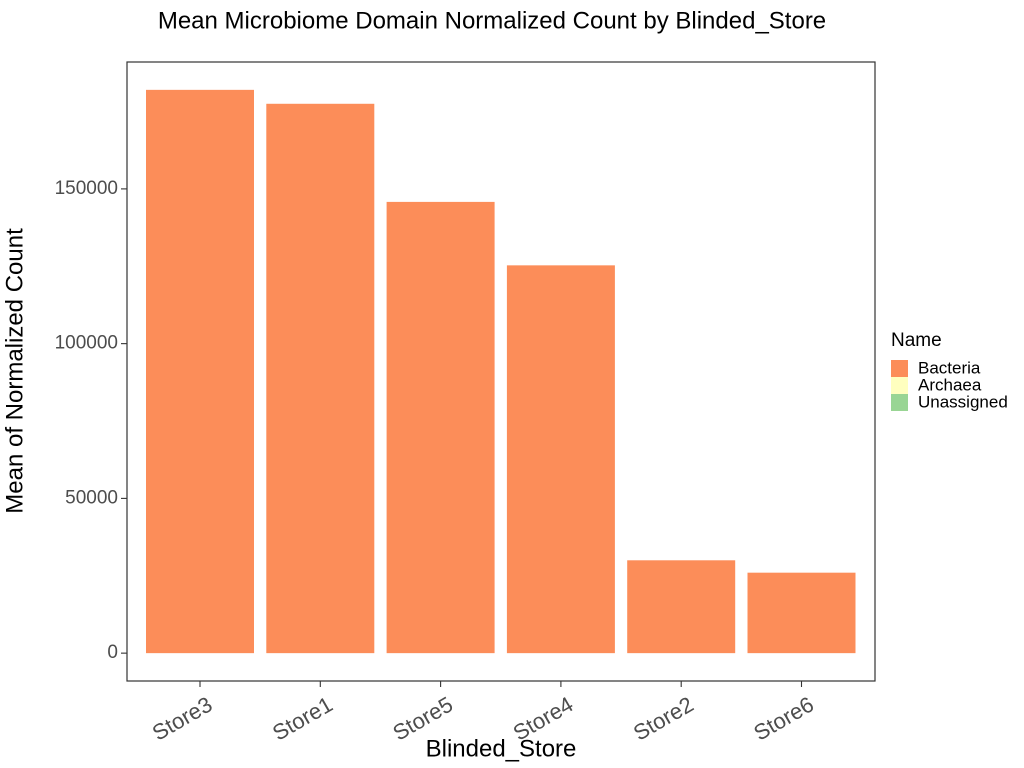  I want to click on bar-store3-bacteria, so click(200, 371).